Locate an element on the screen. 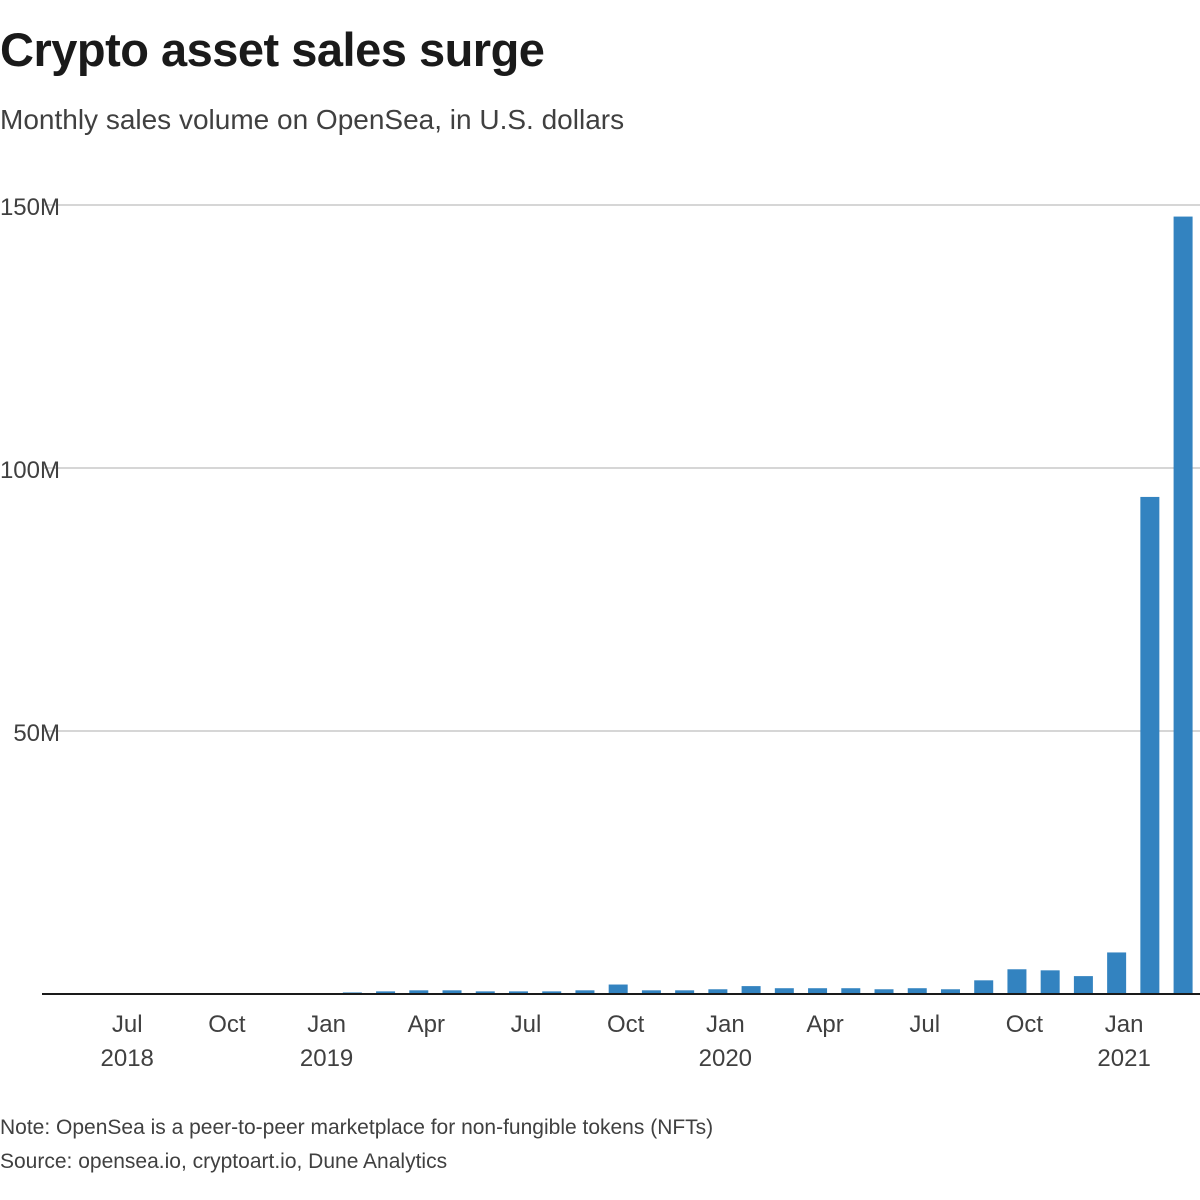 Image resolution: width=1200 pixels, height=1200 pixels. x-tick-year-label: 2020 is located at coordinates (725, 1058).